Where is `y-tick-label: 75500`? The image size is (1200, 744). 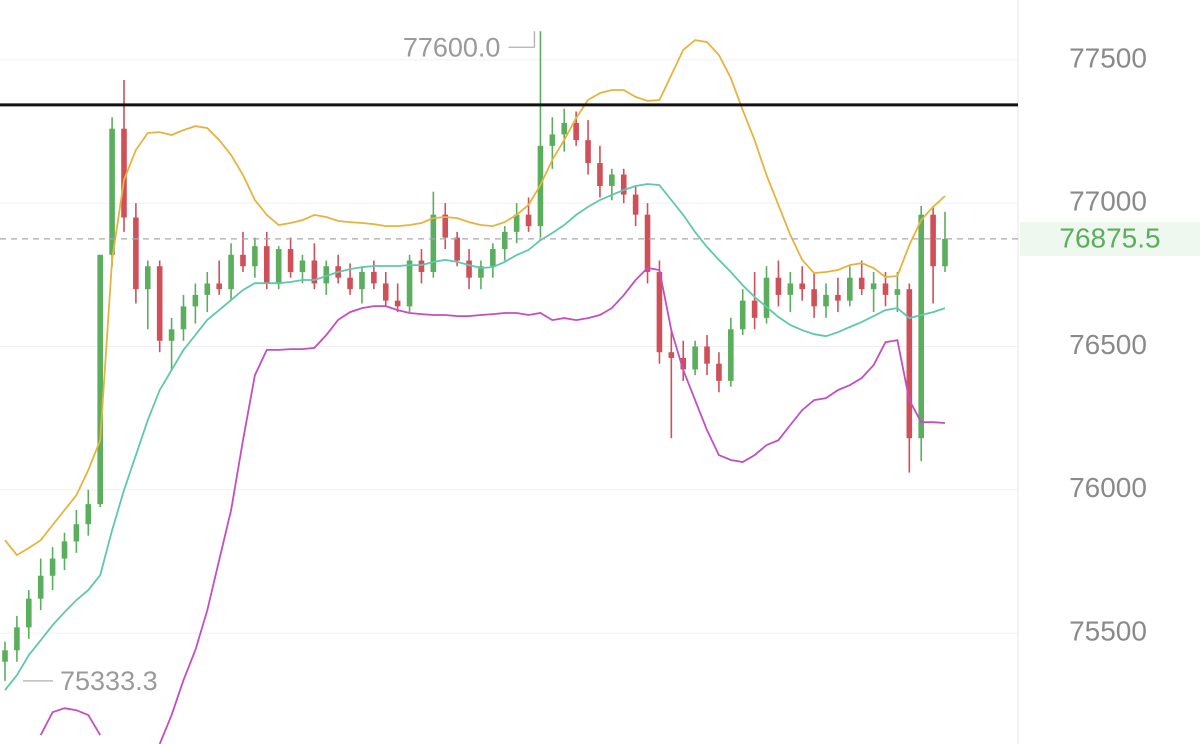
y-tick-label: 75500 is located at coordinates (1108, 630).